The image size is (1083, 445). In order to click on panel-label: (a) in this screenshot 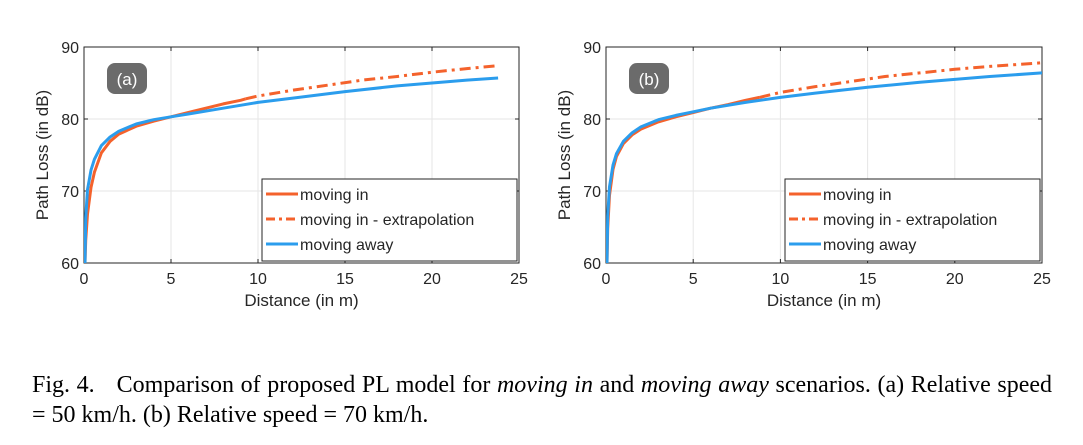, I will do `click(127, 79)`.